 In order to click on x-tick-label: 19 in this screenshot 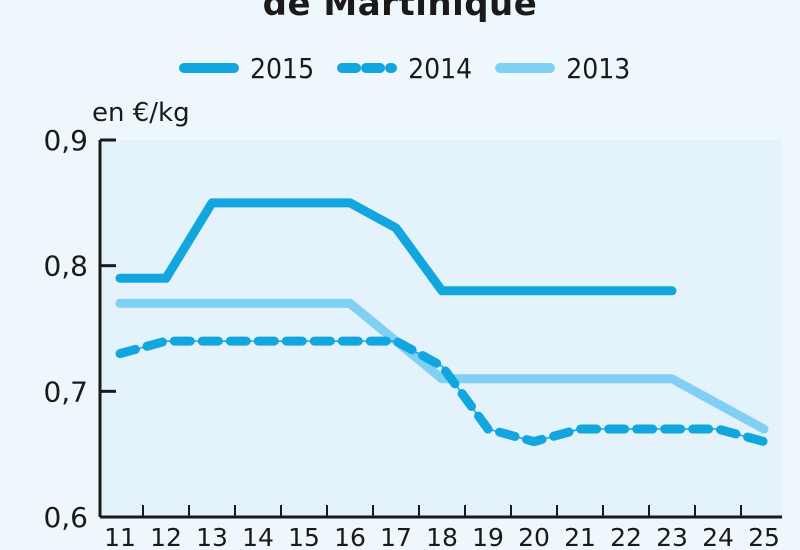, I will do `click(488, 536)`.